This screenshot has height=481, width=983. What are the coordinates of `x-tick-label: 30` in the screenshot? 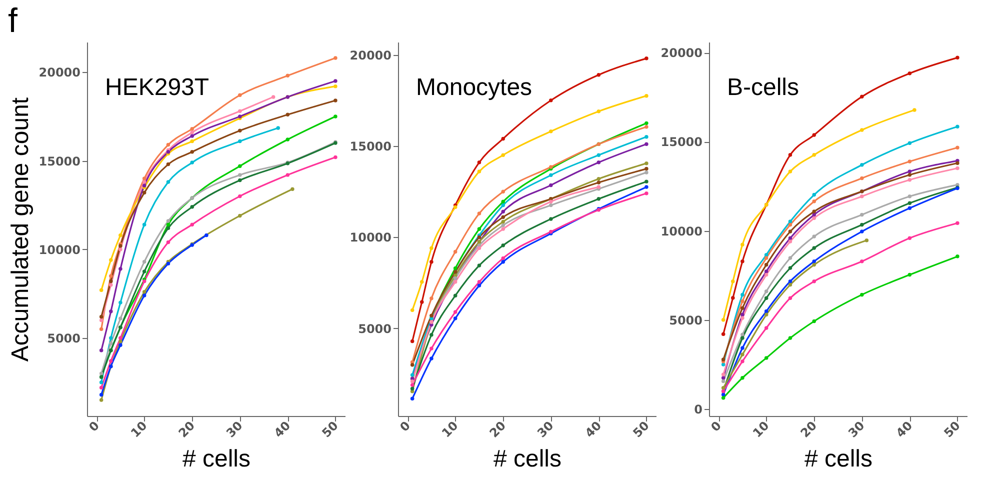 It's located at (545, 429).